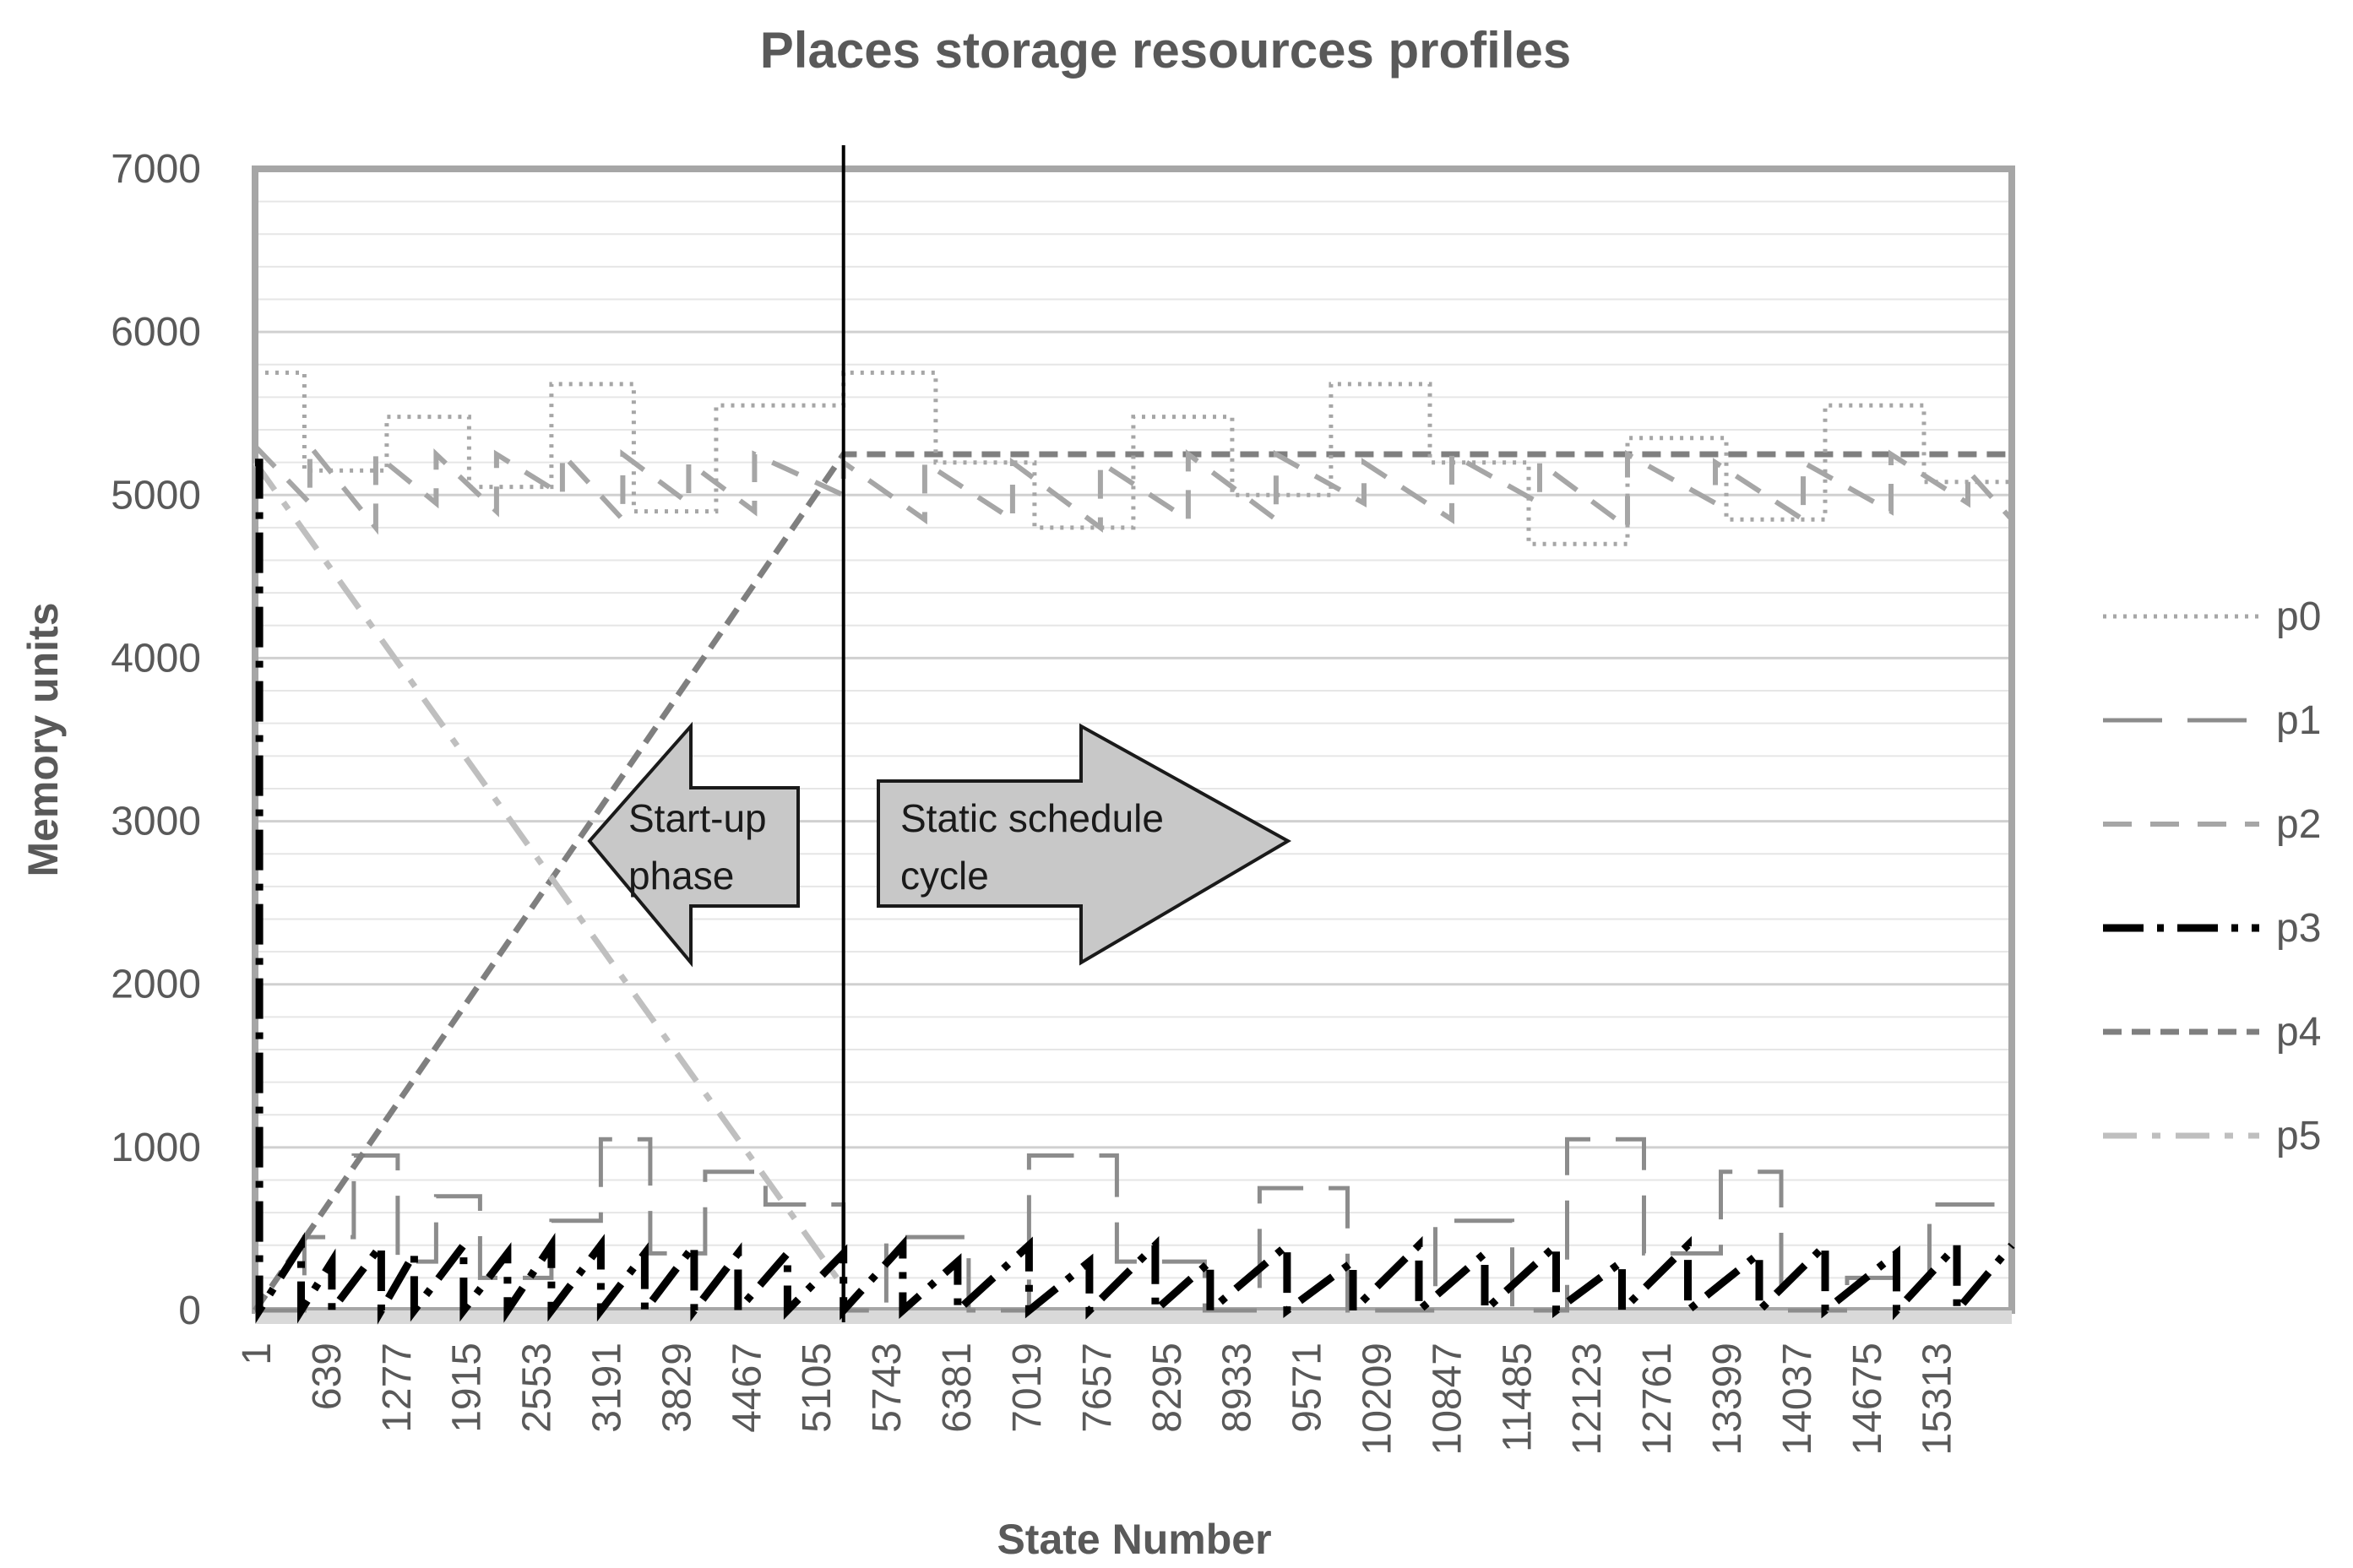 The image size is (2353, 1568). Describe the element at coordinates (397, 1388) in the screenshot. I see `x-tick-label: 1277` at that location.